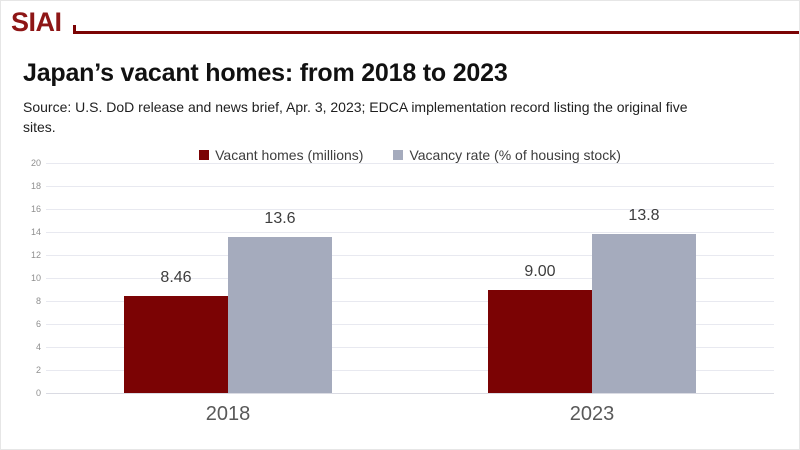 The image size is (800, 450). Describe the element at coordinates (35, 278) in the screenshot. I see `y-axis-tick-10: 10` at that location.